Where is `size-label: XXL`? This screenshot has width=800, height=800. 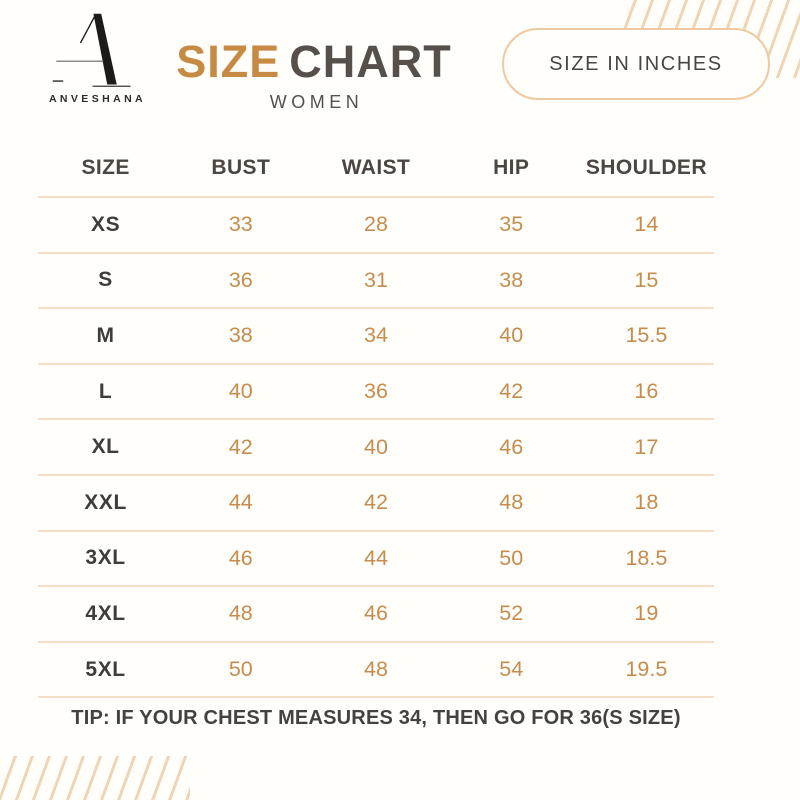 size-label: XXL is located at coordinates (105, 502).